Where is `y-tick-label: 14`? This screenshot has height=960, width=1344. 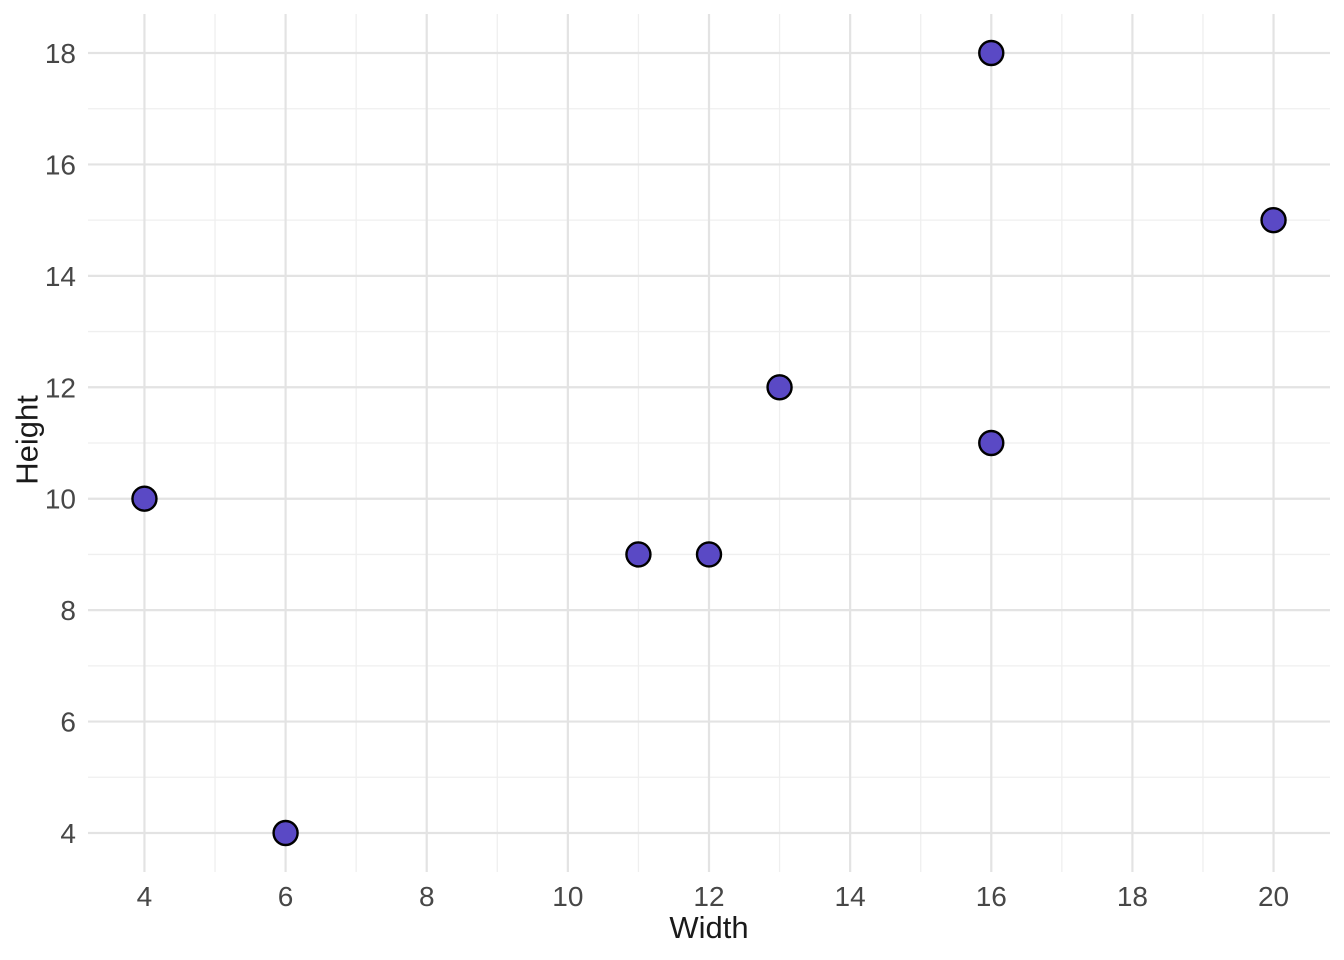 y-tick-label: 14 is located at coordinates (60, 276).